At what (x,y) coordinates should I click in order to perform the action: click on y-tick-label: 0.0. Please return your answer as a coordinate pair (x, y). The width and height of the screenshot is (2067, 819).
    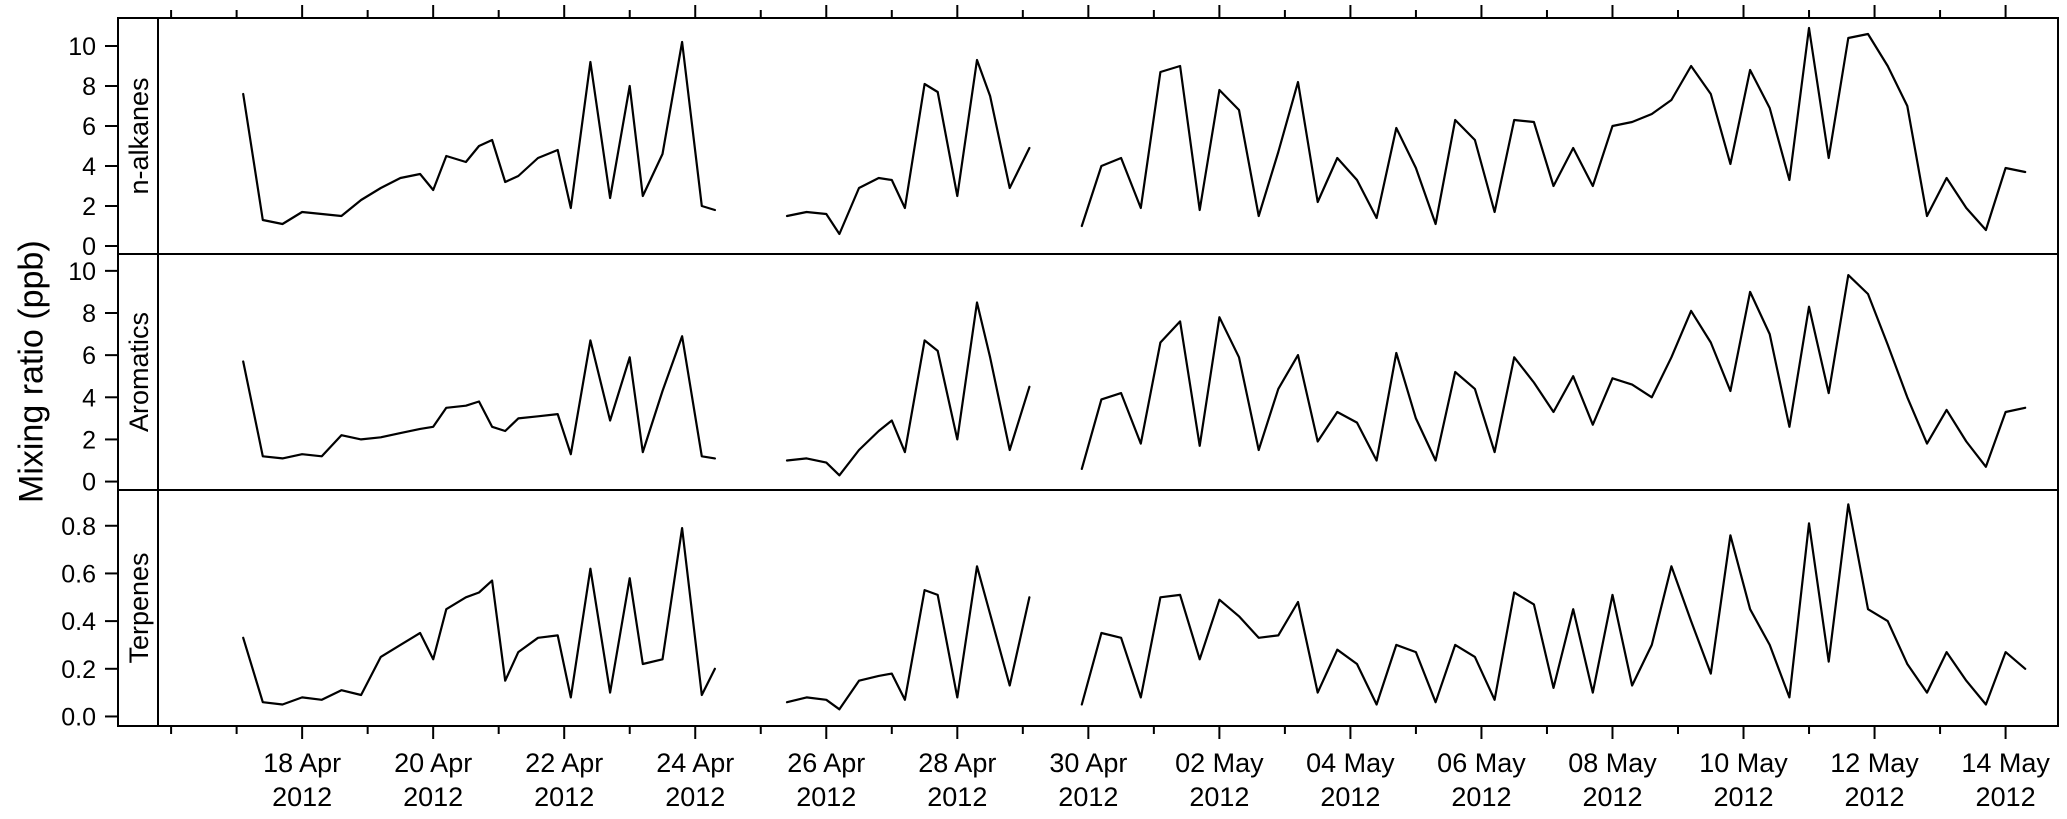
    Looking at the image, I should click on (78, 717).